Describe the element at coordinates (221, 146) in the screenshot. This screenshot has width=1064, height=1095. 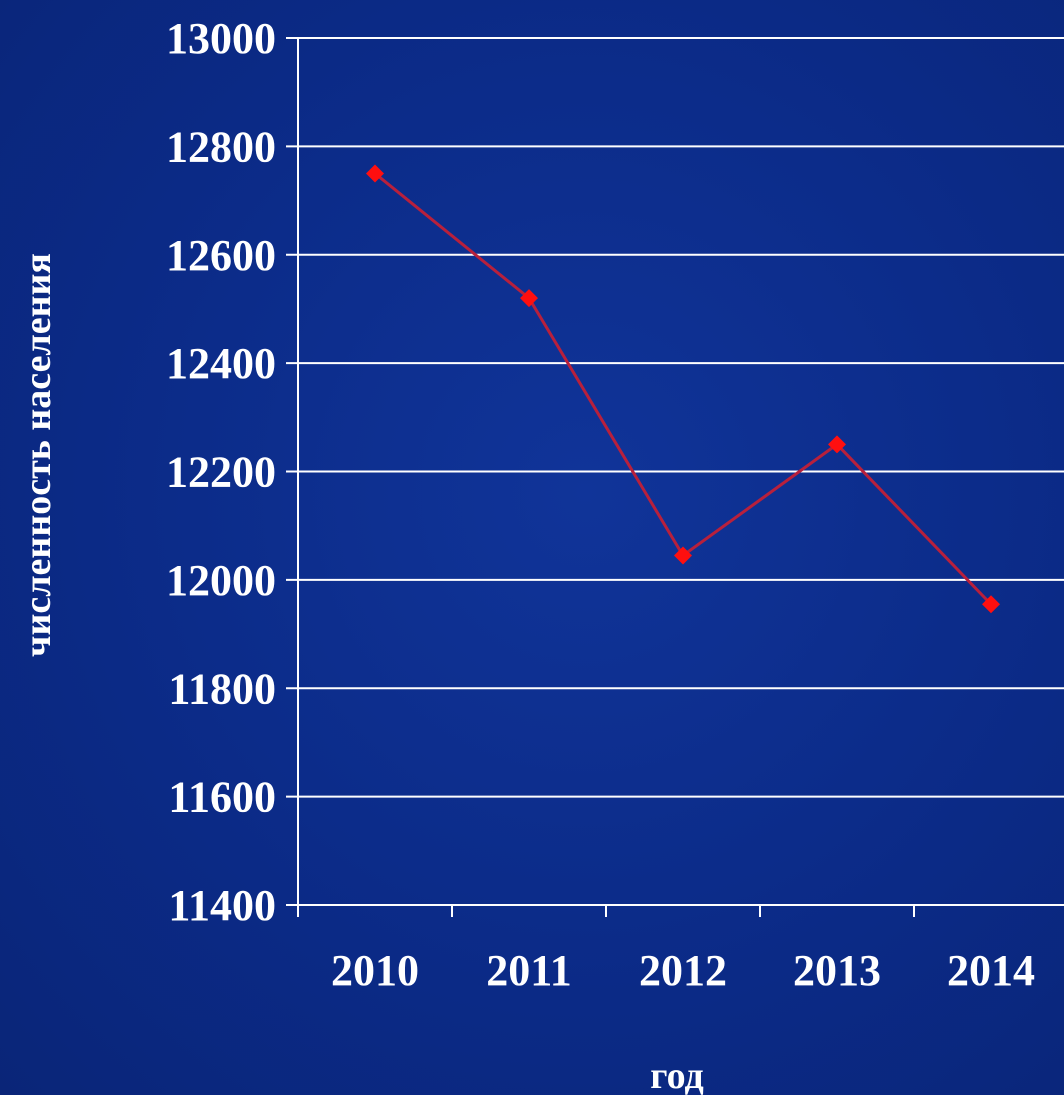
I see `y-tick-label: 12800` at that location.